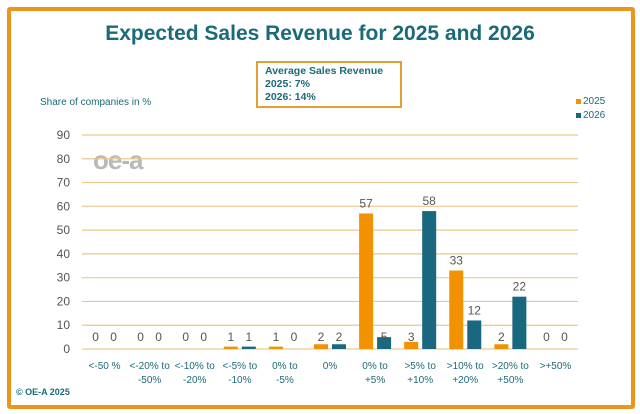 Image resolution: width=640 pixels, height=414 pixels. What do you see at coordinates (64, 278) in the screenshot?
I see `y-tick-label: 30` at bounding box center [64, 278].